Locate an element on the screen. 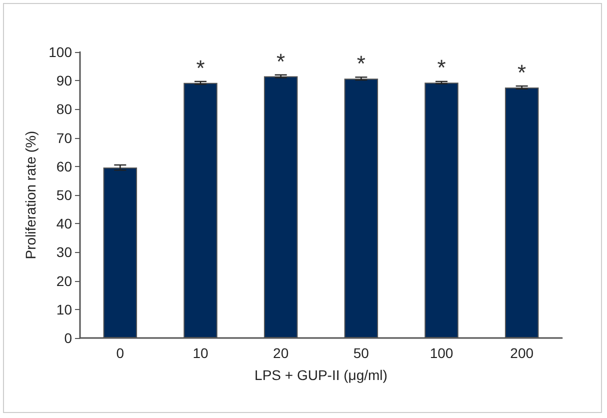 The image size is (607, 418). y-tick-label: 20 is located at coordinates (64, 280).